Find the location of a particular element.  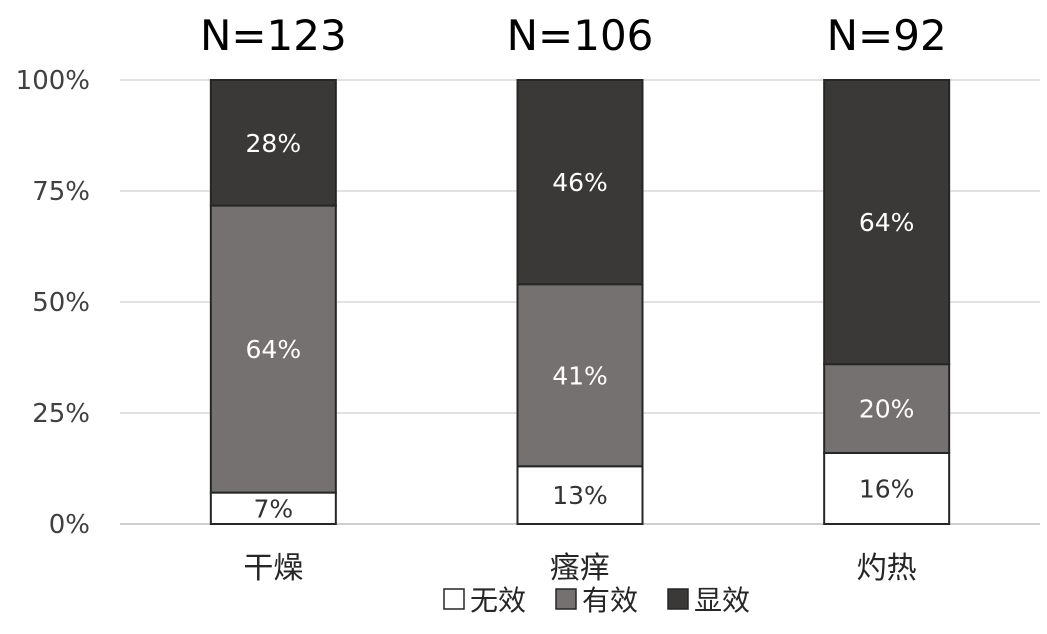

data-label: 20% is located at coordinates (887, 409).